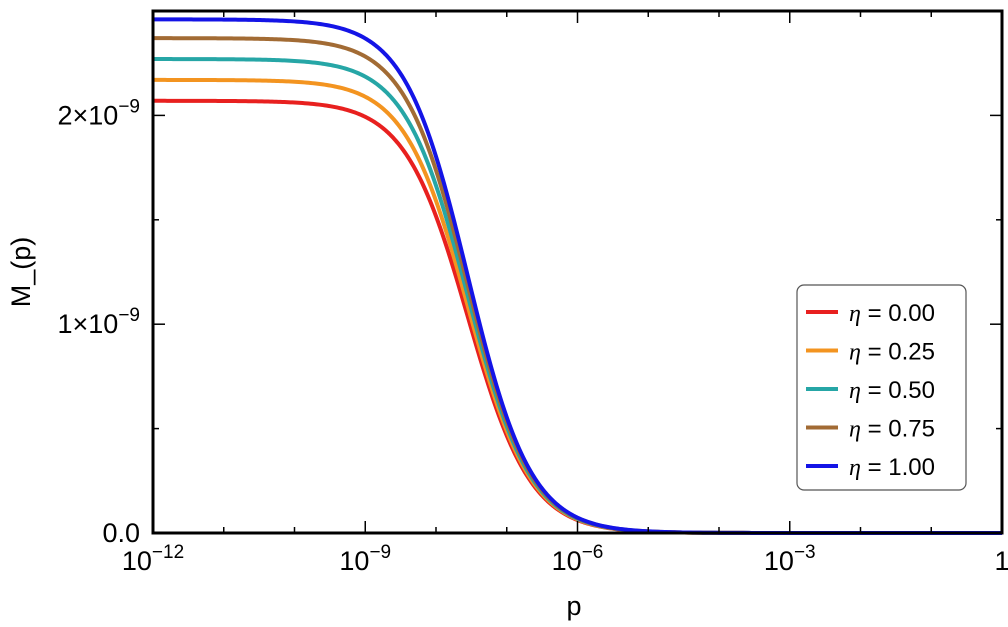 This screenshot has height=627, width=1008. I want to click on y-tick-label: 1×10⁻⁹, so click(99, 322).